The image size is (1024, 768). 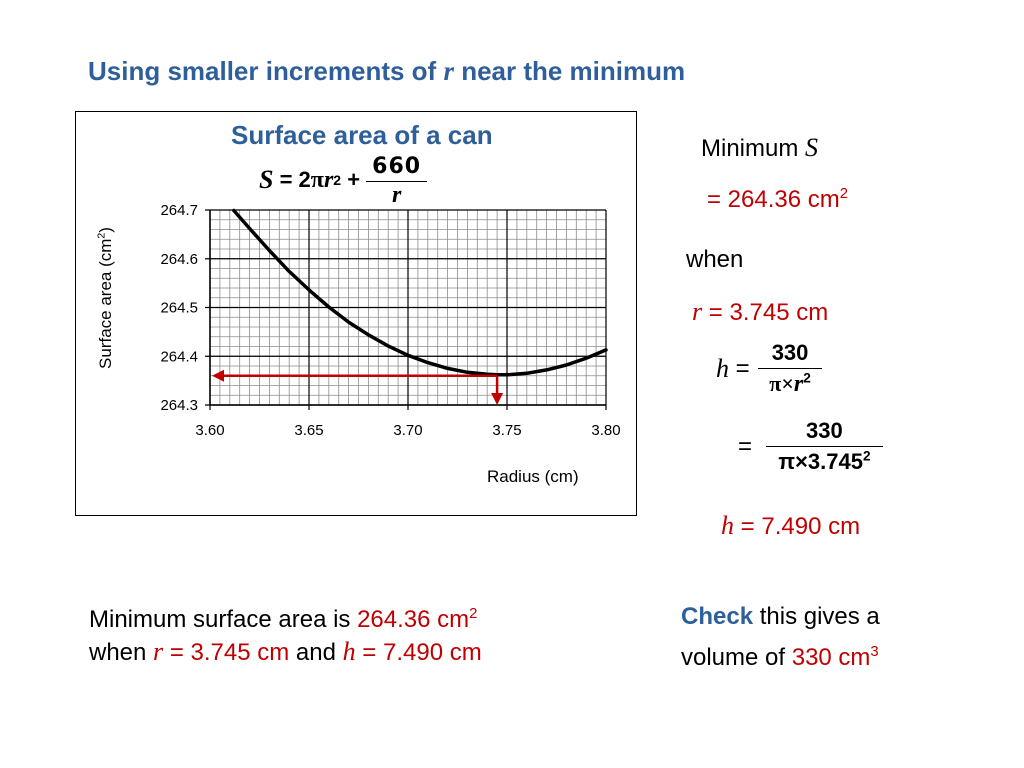 What do you see at coordinates (715, 259) in the screenshot?
I see `when-label: when` at bounding box center [715, 259].